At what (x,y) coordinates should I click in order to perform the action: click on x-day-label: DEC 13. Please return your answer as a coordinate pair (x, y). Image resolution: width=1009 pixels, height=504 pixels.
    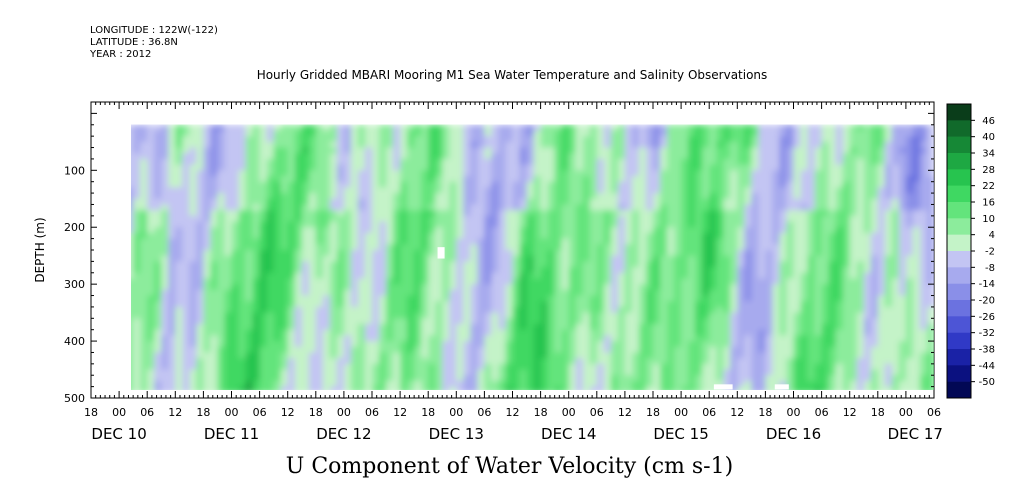
    Looking at the image, I should click on (456, 434).